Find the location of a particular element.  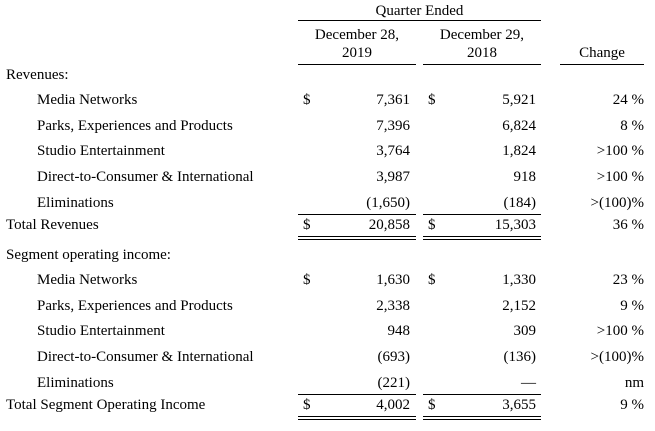

total-change: 36 % is located at coordinates (628, 225).